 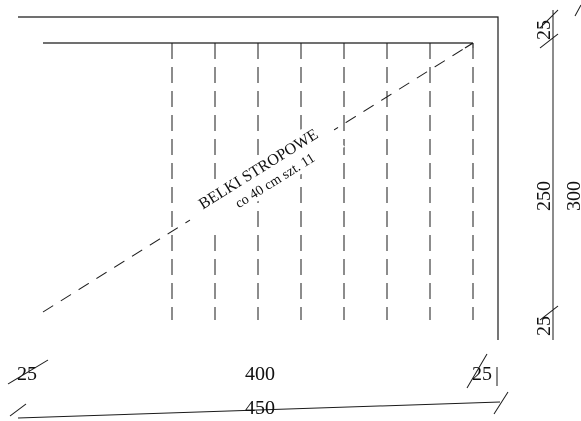 I want to click on dim-bottom-left: 25, so click(x=27, y=374).